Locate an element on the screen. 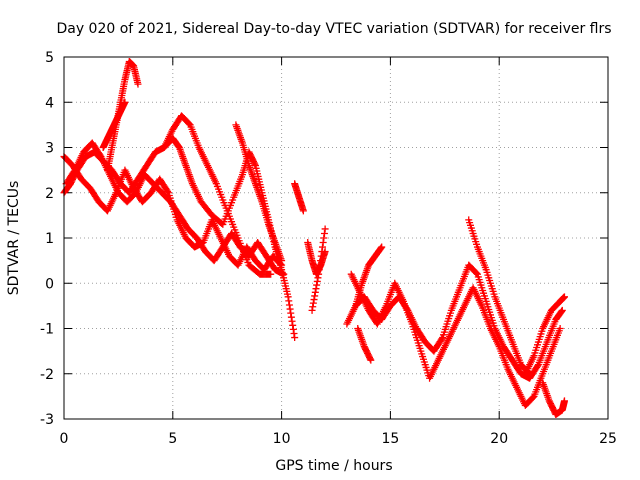  x-axis-label: GPS time / hours is located at coordinates (333, 466).